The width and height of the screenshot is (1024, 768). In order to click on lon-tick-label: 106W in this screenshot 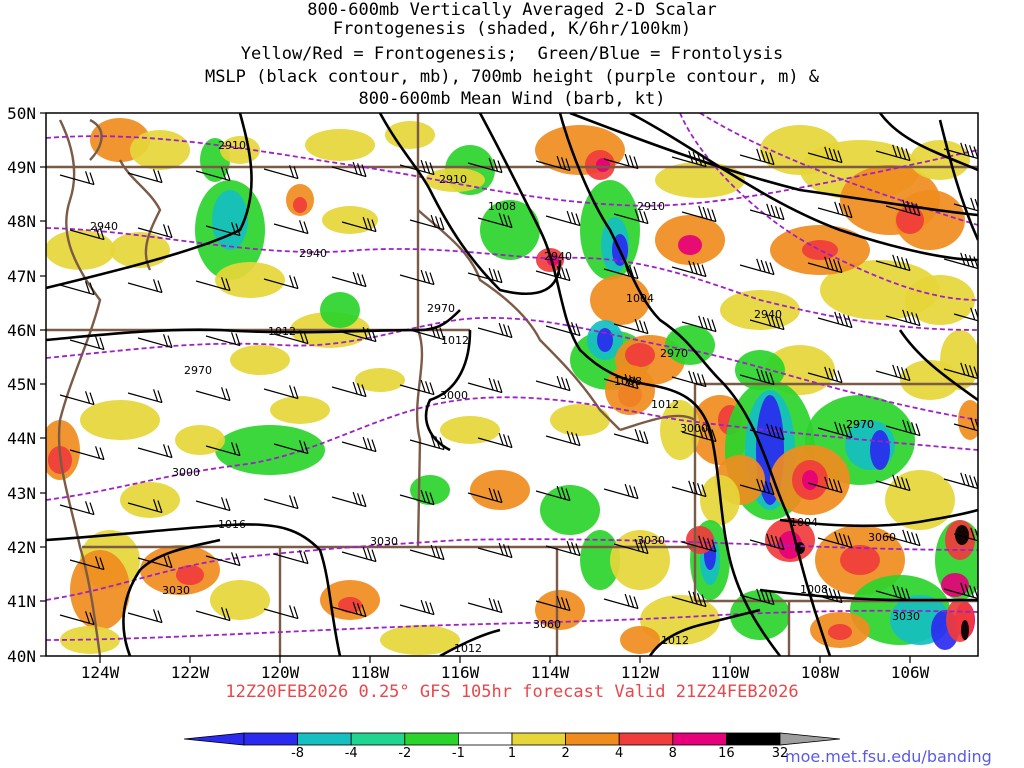, I will do `click(910, 672)`.